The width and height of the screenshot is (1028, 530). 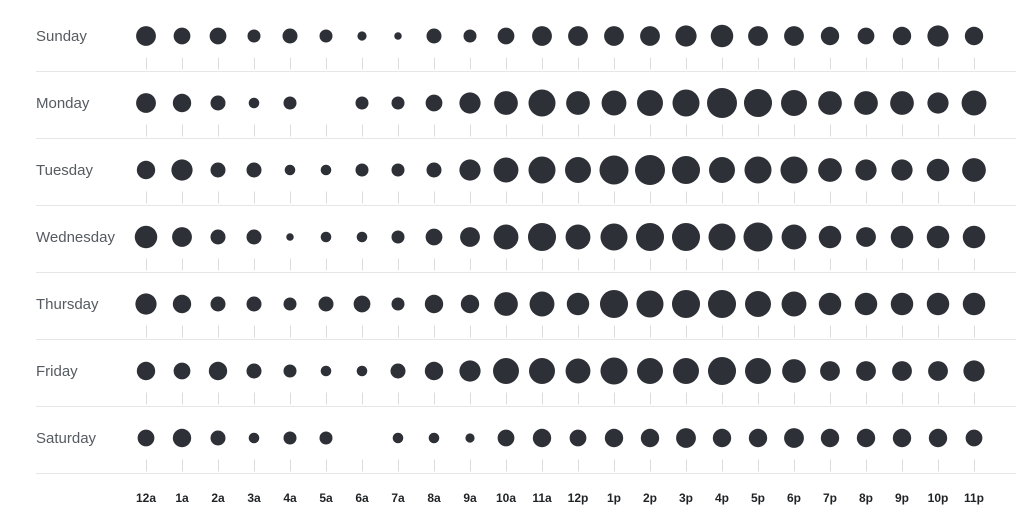 What do you see at coordinates (290, 498) in the screenshot?
I see `hour-label: 4a` at bounding box center [290, 498].